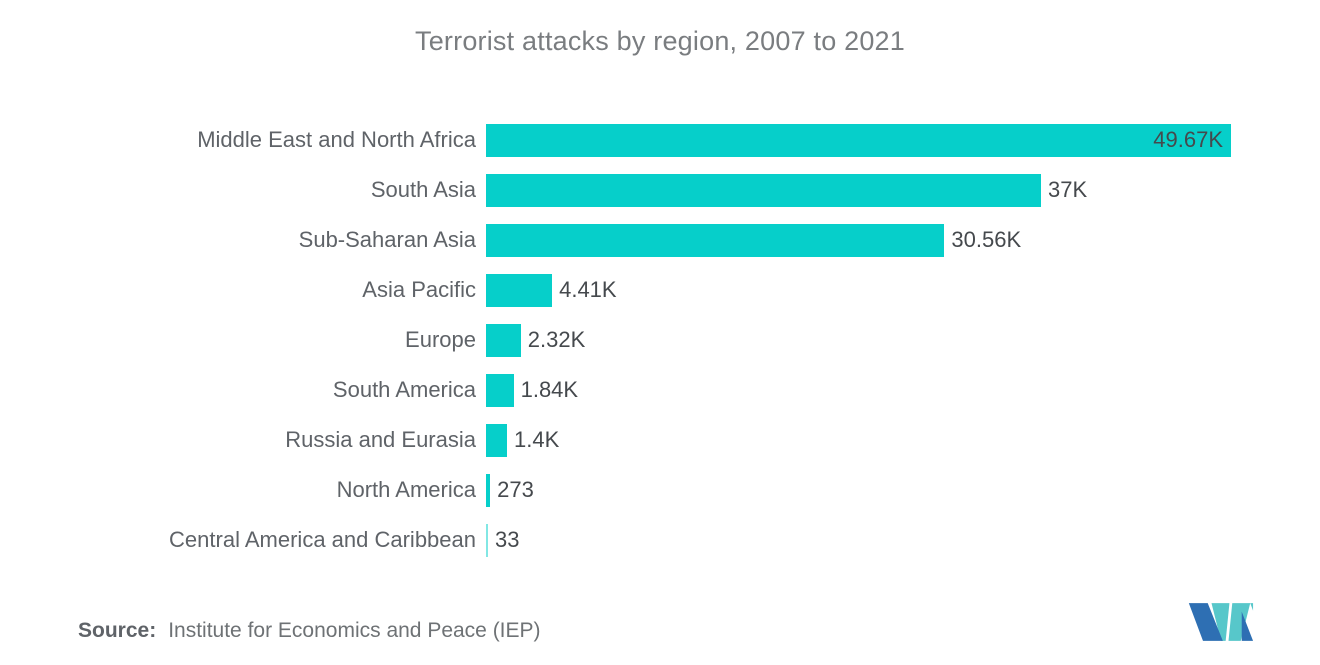 This screenshot has width=1320, height=665. What do you see at coordinates (404, 389) in the screenshot?
I see `category-label: South America` at bounding box center [404, 389].